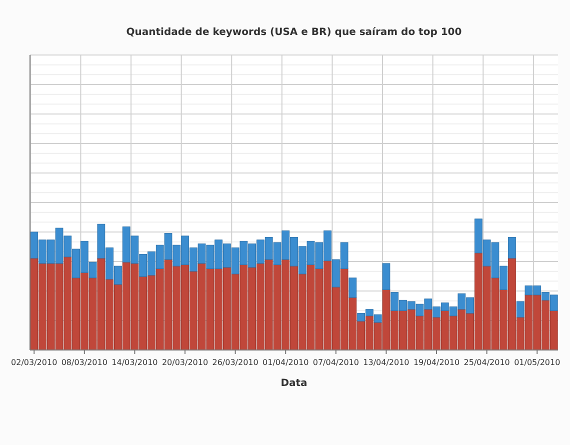 The height and width of the screenshot is (445, 570). Describe the element at coordinates (386, 362) in the screenshot. I see `x-tick-label: 13/04/2010` at that location.